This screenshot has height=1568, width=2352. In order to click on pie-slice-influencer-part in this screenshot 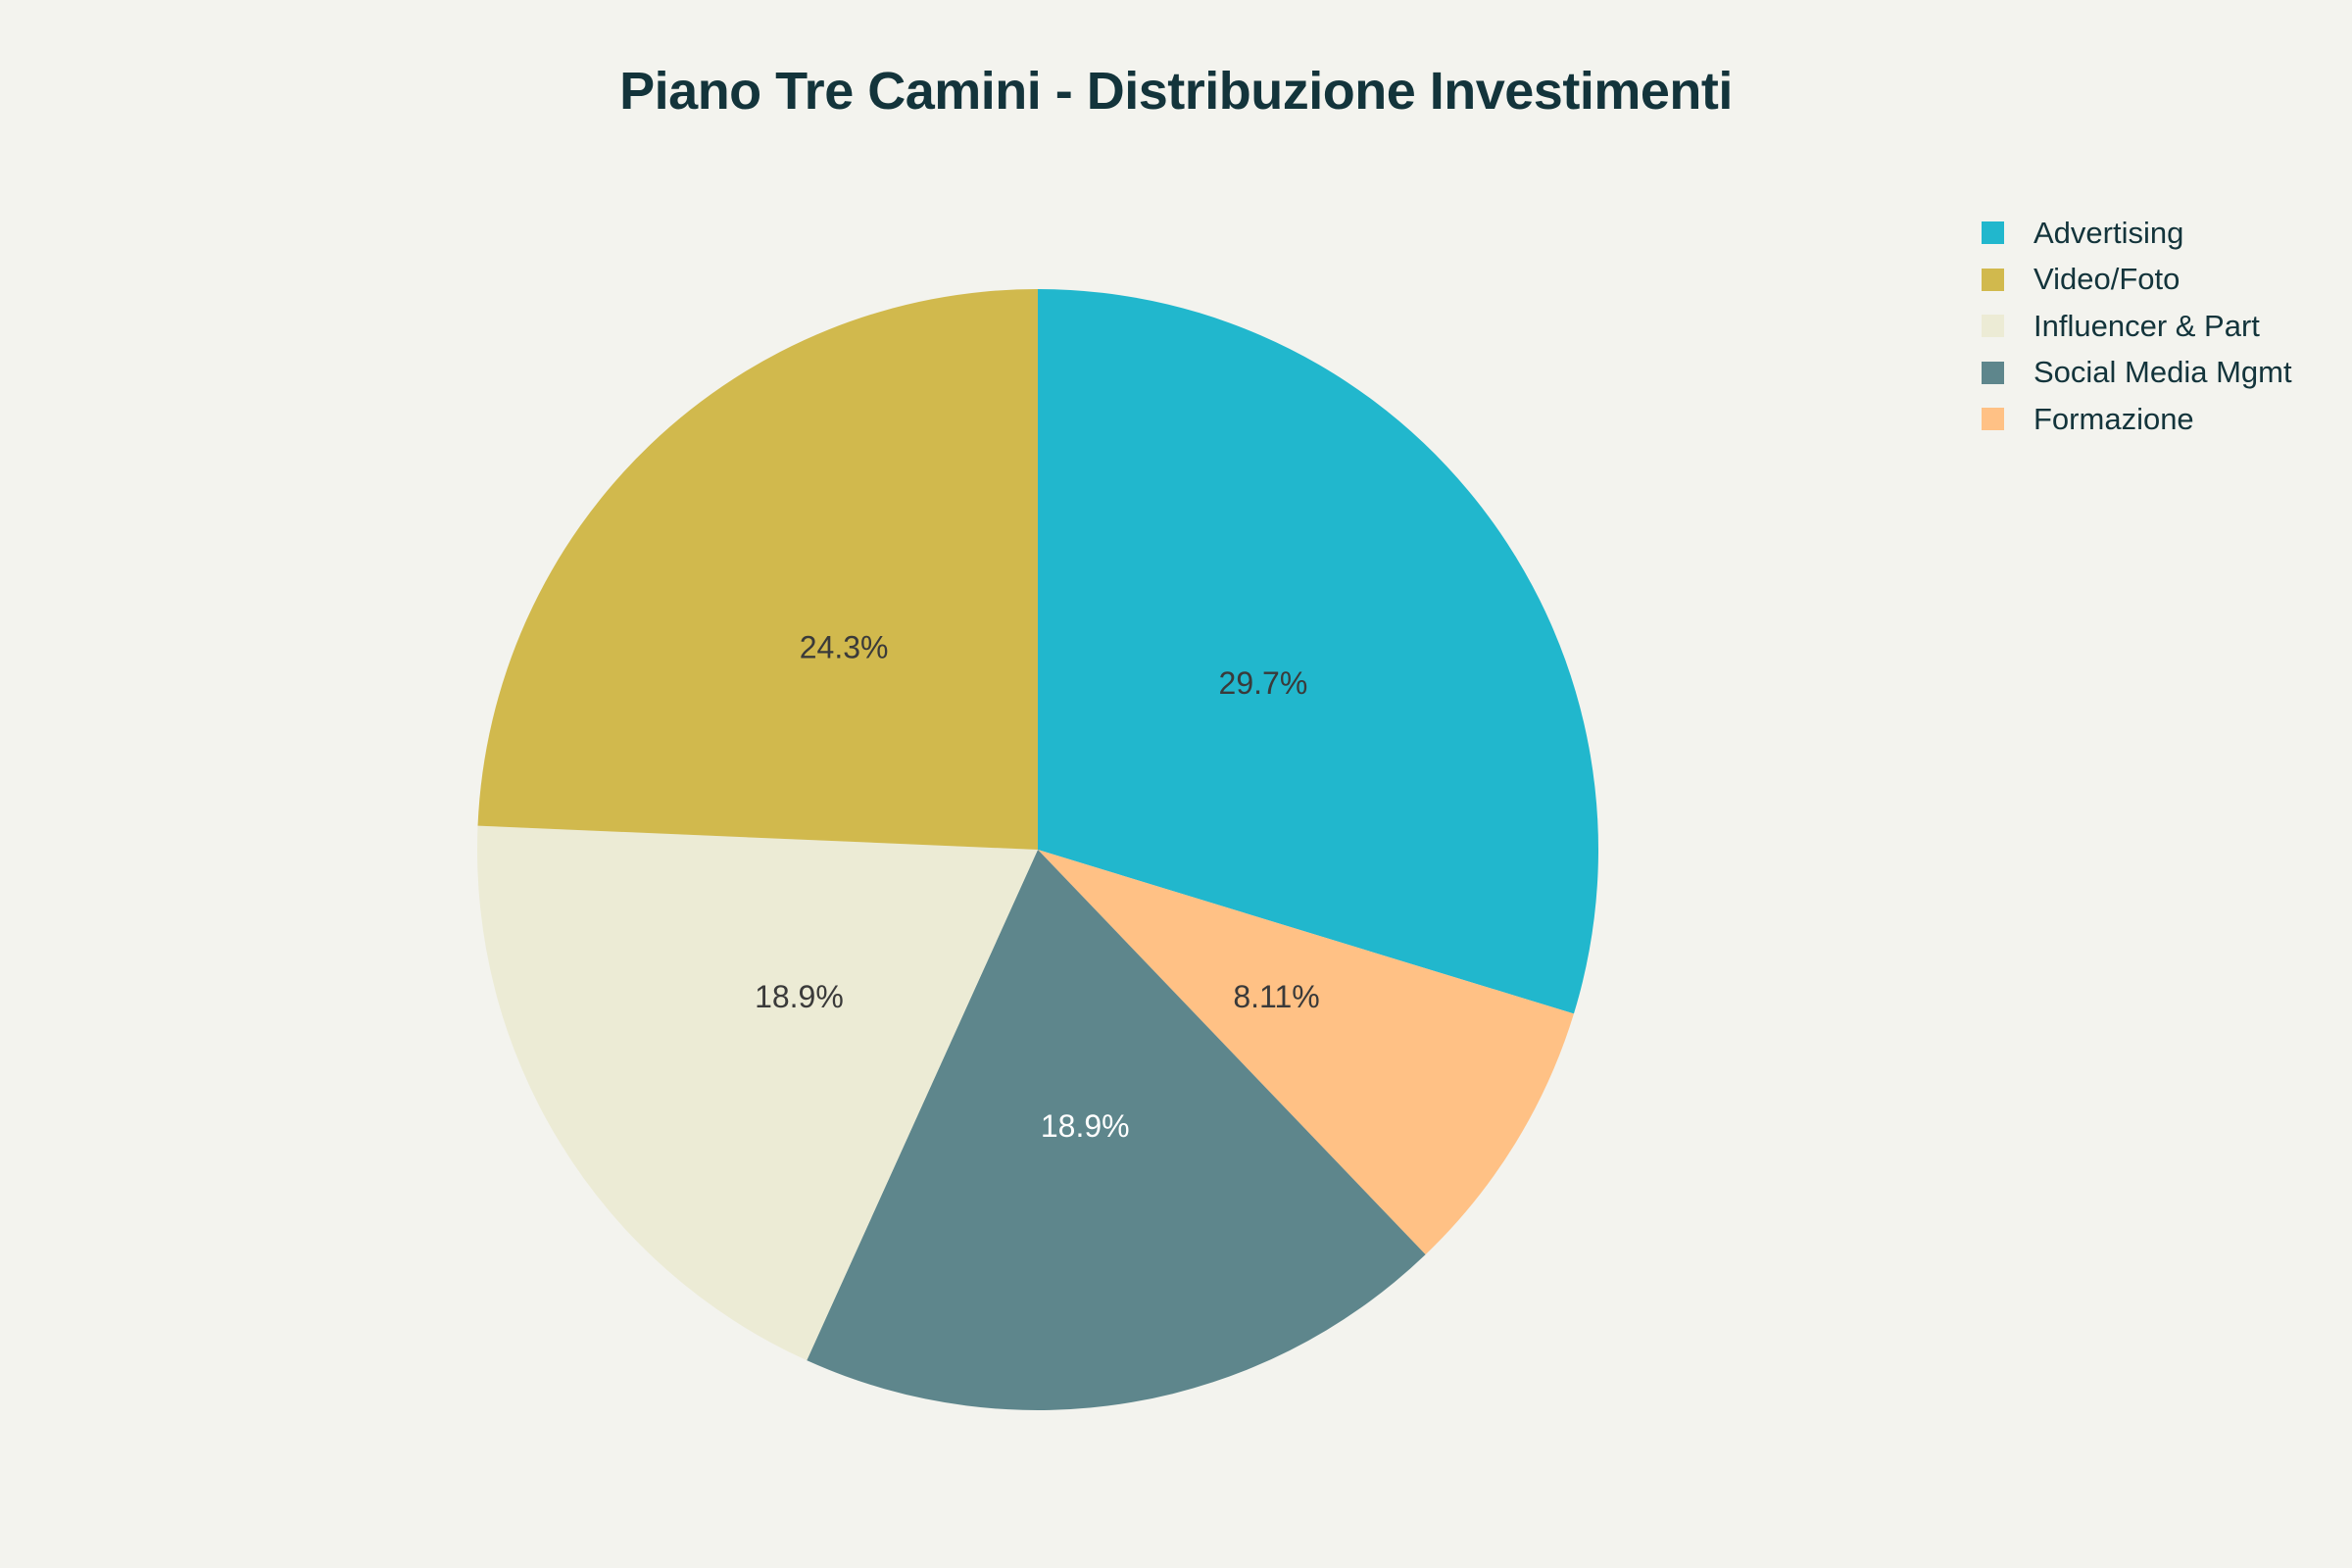, I will do `click(757, 1093)`.